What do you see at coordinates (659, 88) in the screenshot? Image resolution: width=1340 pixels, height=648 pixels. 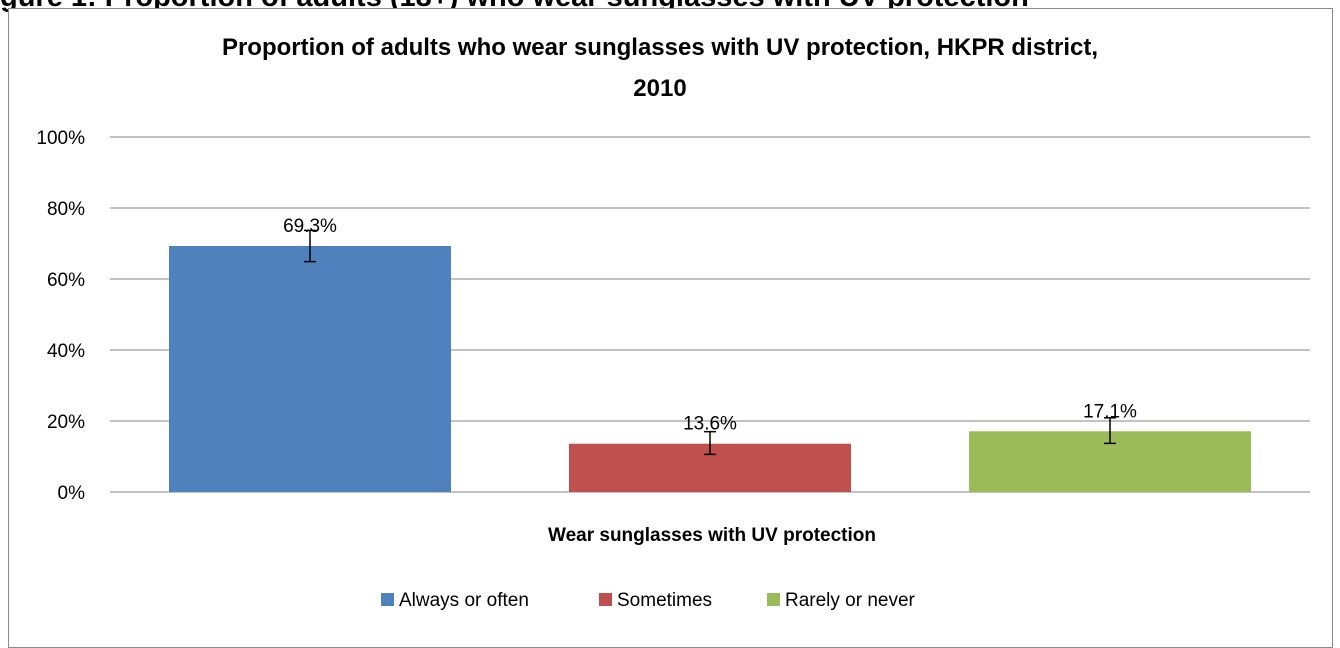 I see `chart-title-line-2: 2010` at bounding box center [659, 88].